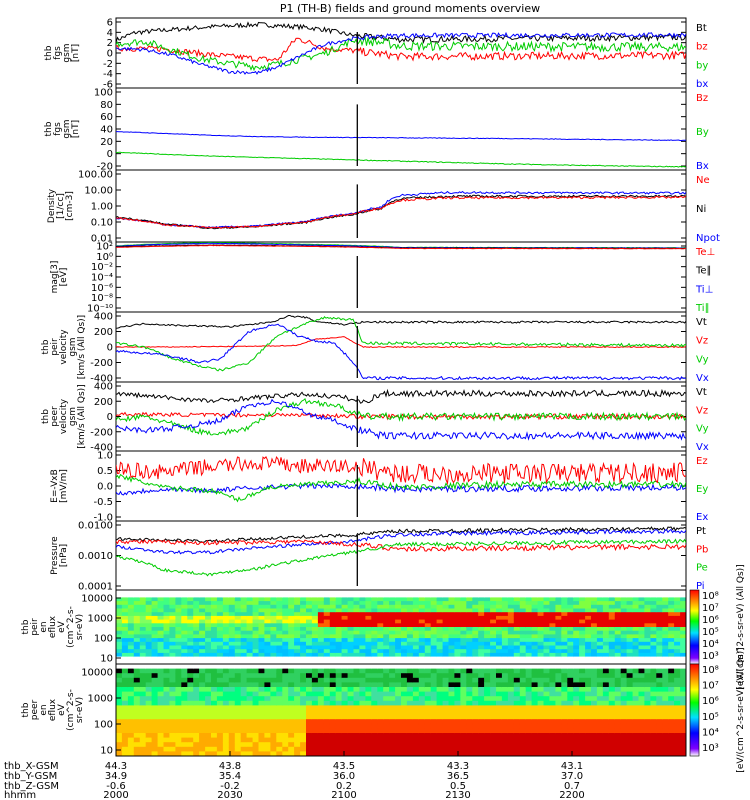 The image size is (750, 800). I want to click on legend-vx: Vx, so click(702, 447).